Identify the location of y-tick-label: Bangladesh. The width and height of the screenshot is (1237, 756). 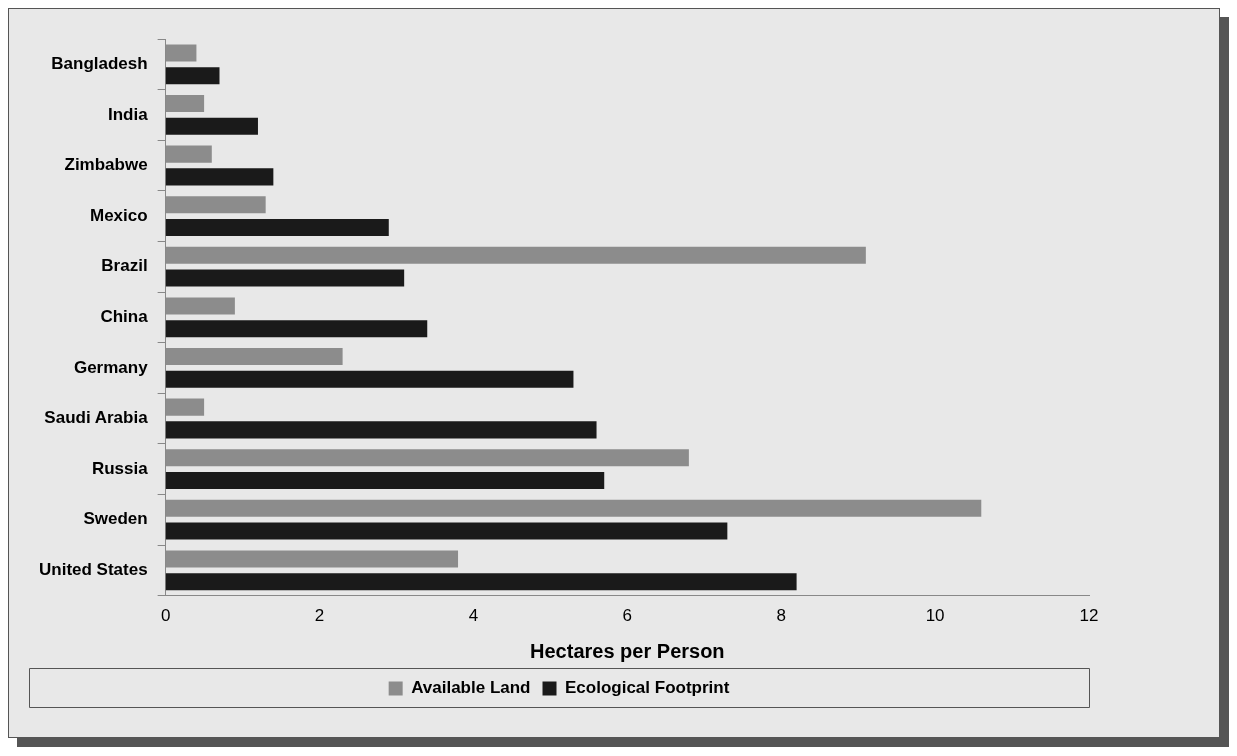
(99, 63).